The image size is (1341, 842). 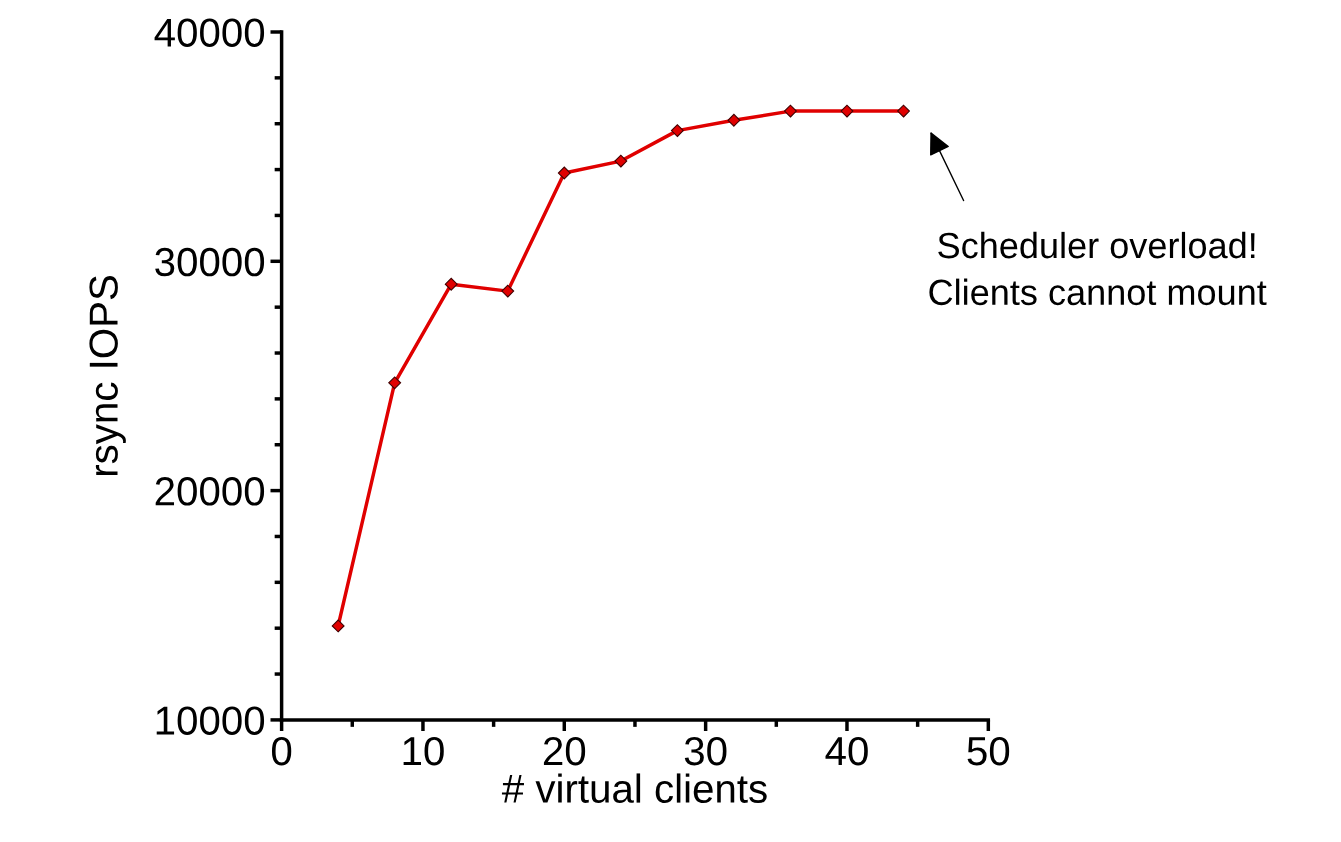 What do you see at coordinates (564, 751) in the screenshot?
I see `x-tick-label: 20` at bounding box center [564, 751].